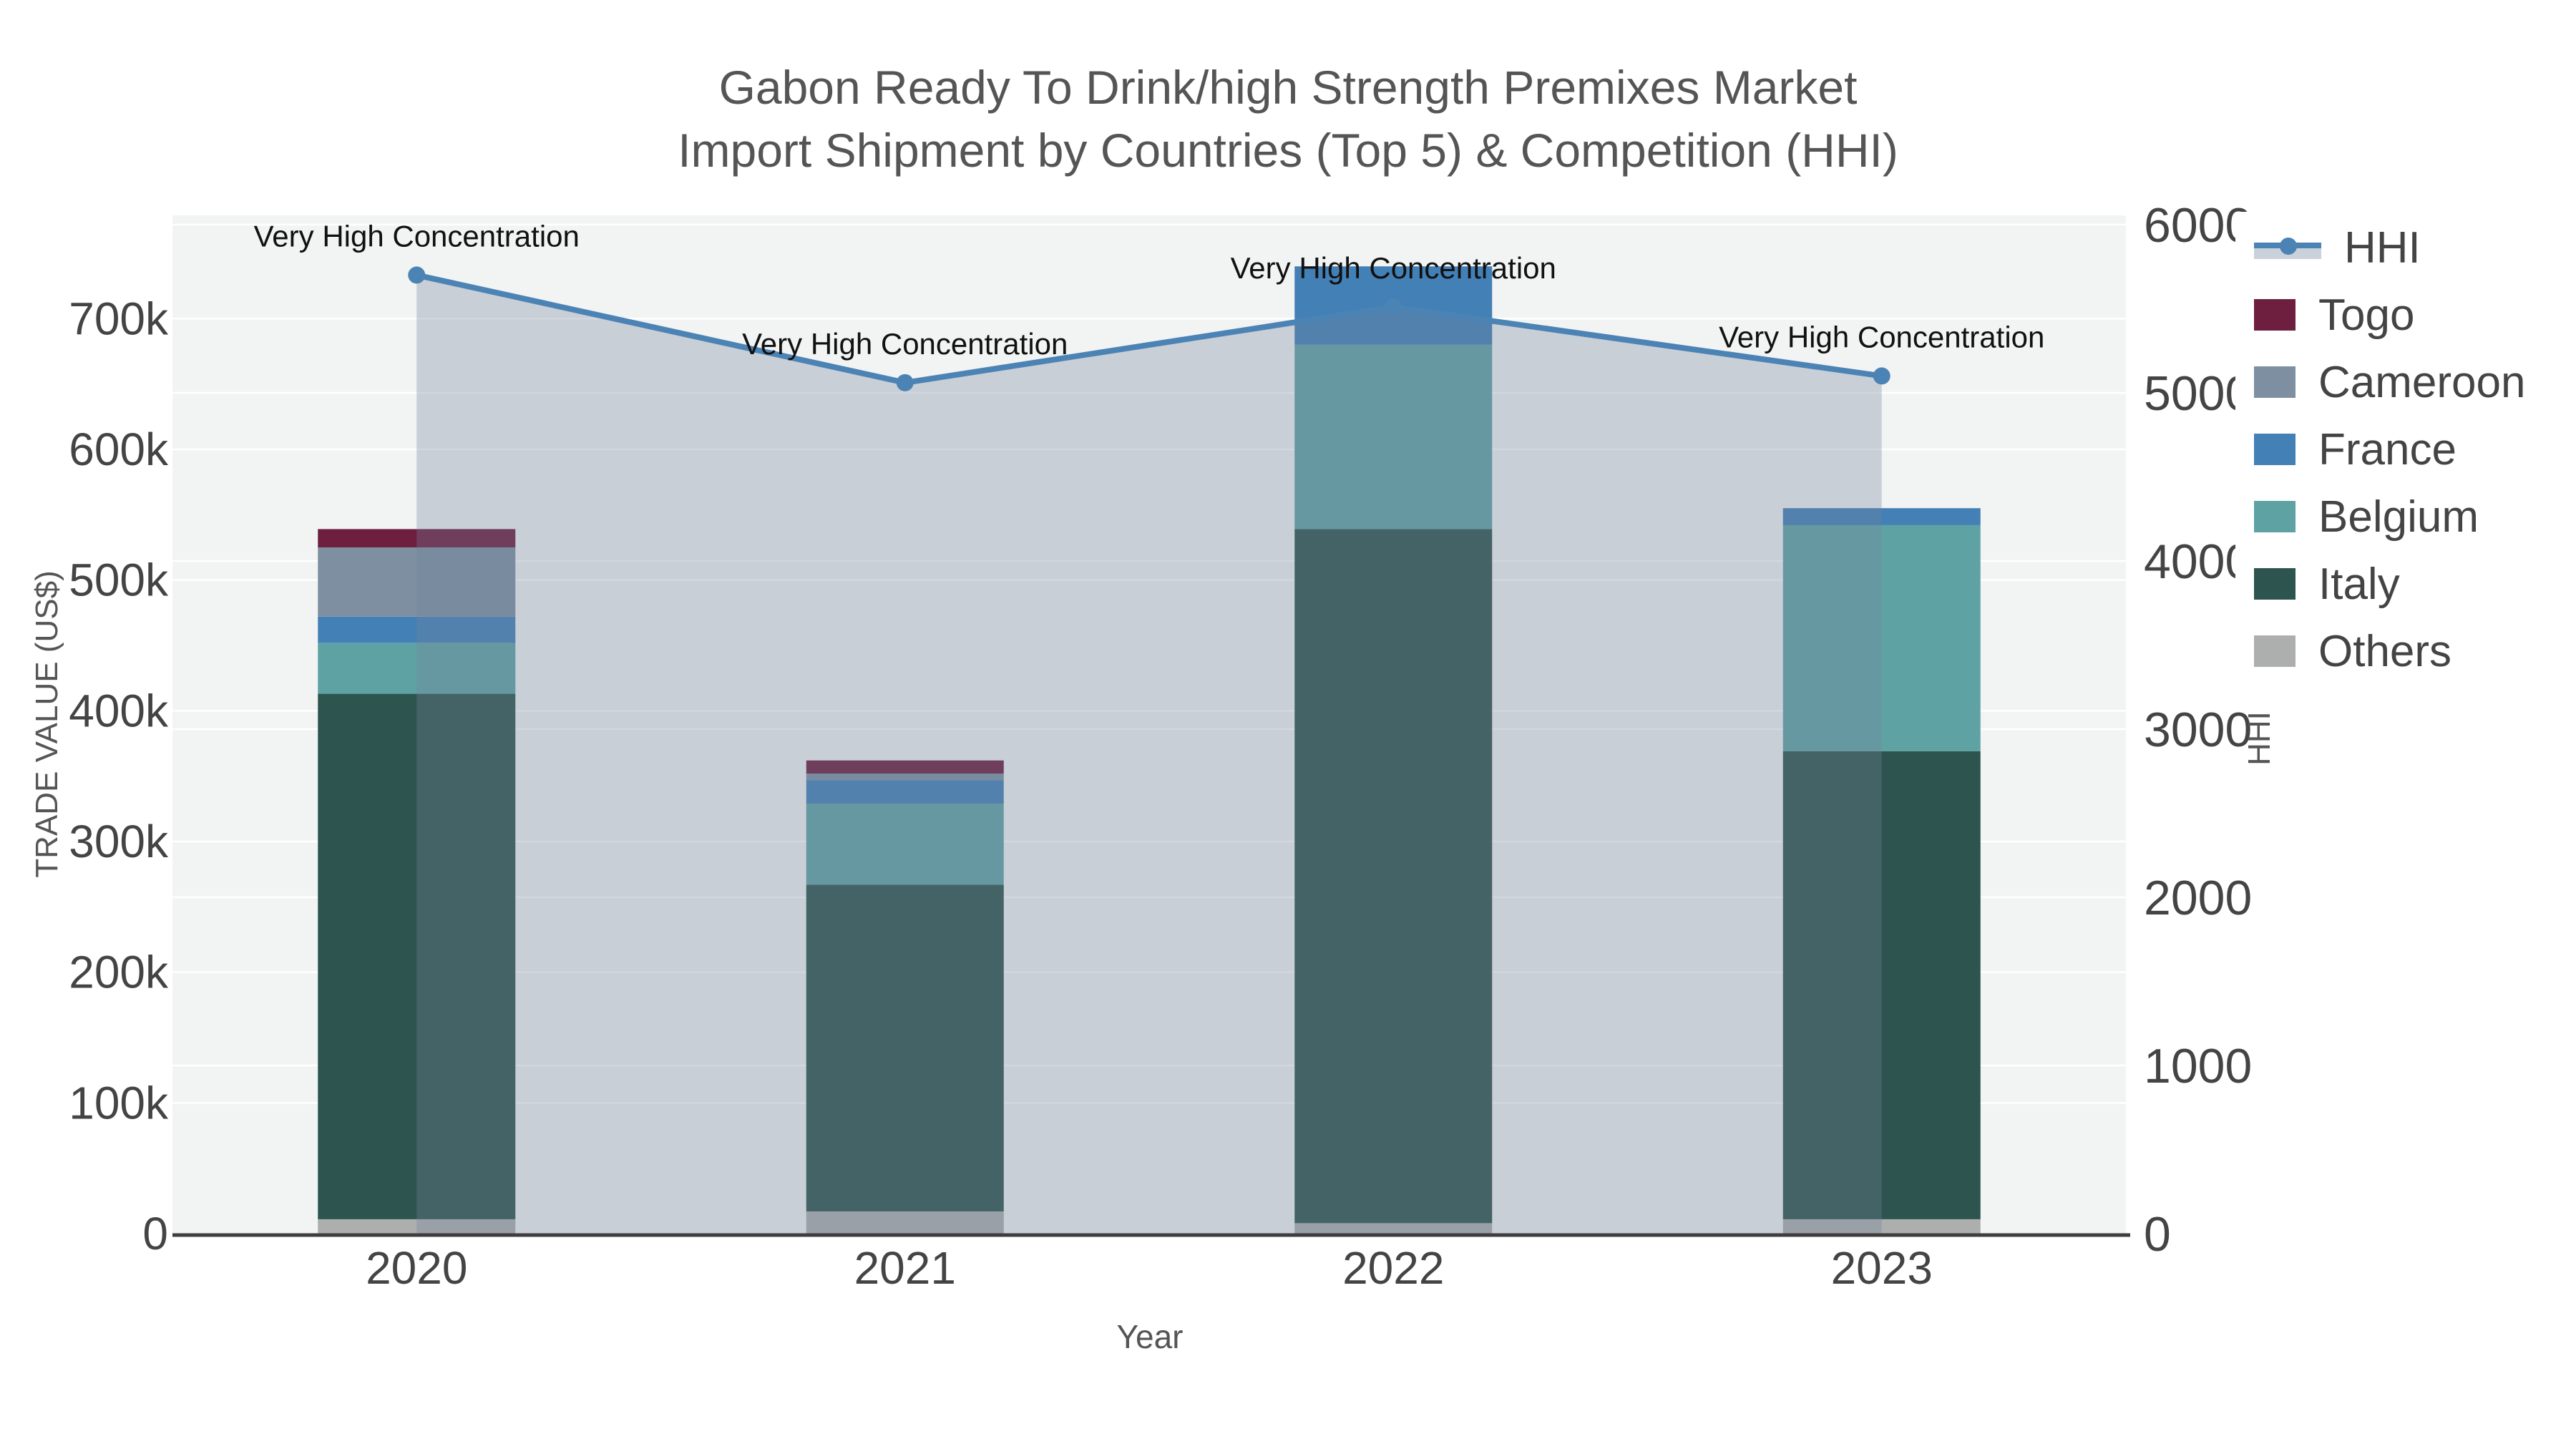  I want to click on legend-item-others: Others, so click(2395, 651).